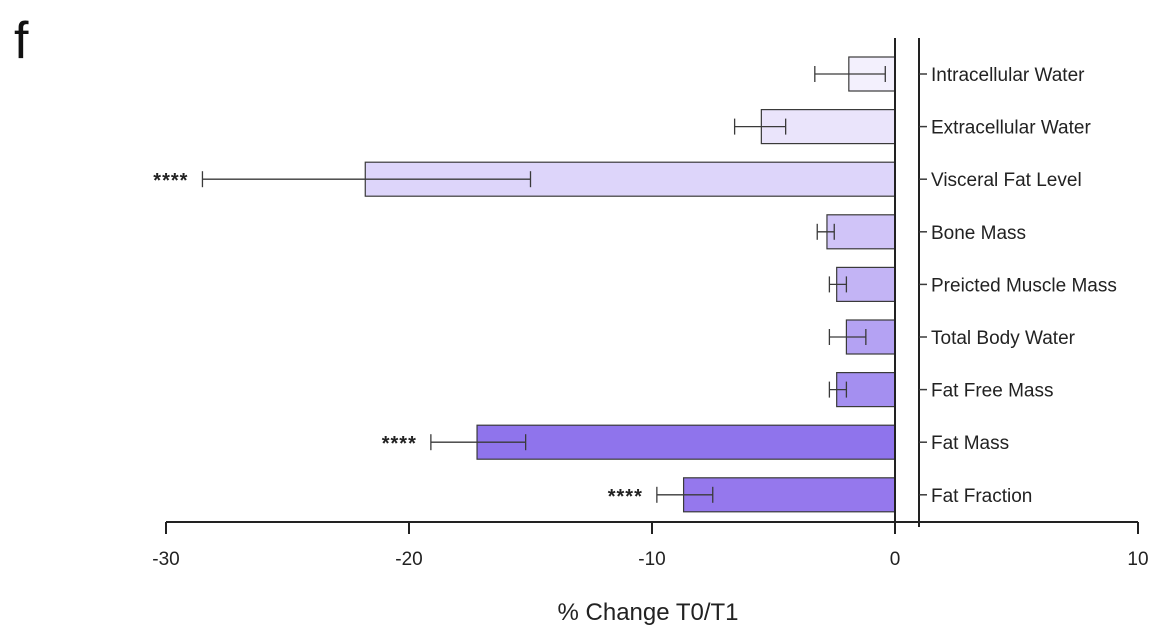 This screenshot has width=1153, height=633. I want to click on category-label-5: Total Body Water, so click(1003, 338).